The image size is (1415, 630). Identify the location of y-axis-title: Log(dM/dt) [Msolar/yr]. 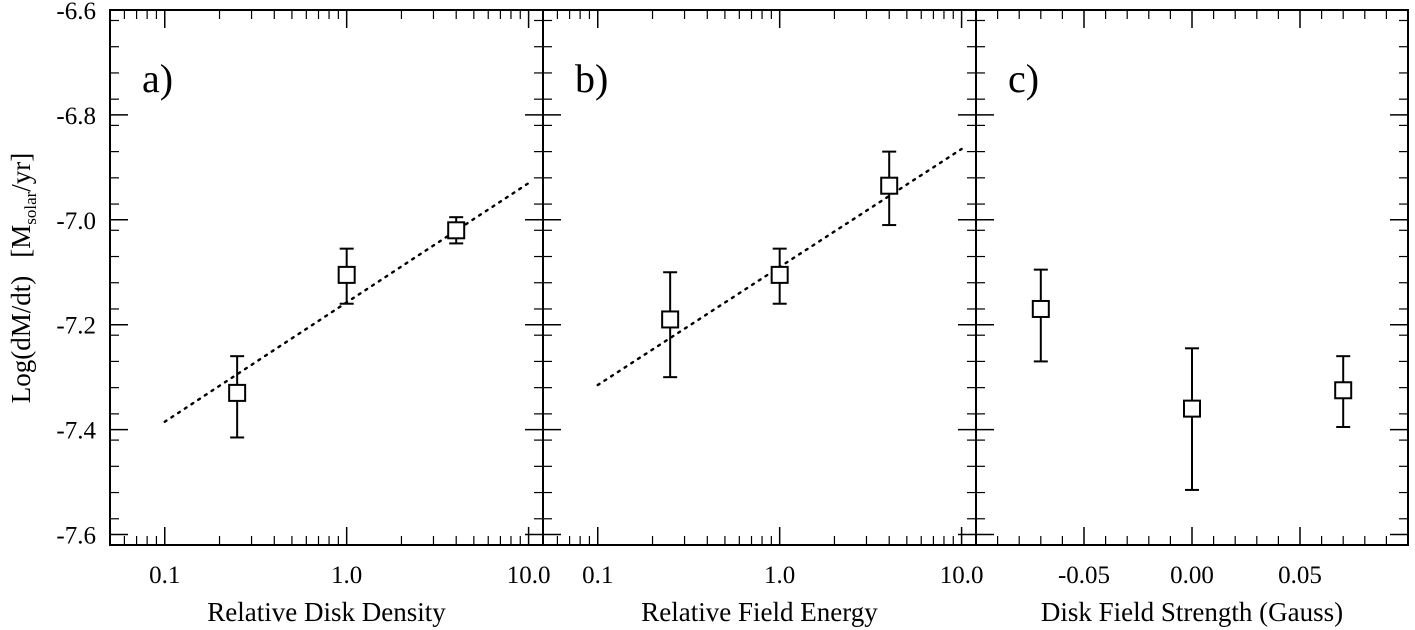
(23, 278).